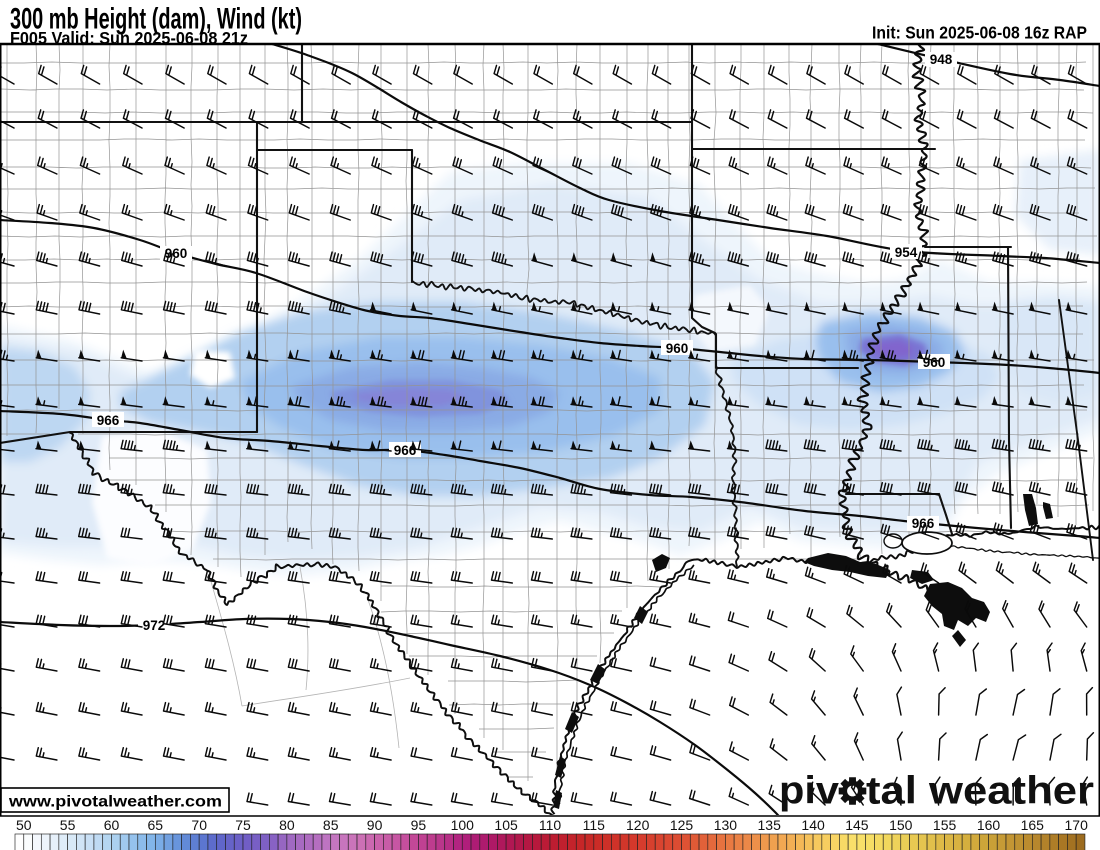 The width and height of the screenshot is (1100, 850). Describe the element at coordinates (287, 825) in the screenshot. I see `svg-text: 80` at that location.